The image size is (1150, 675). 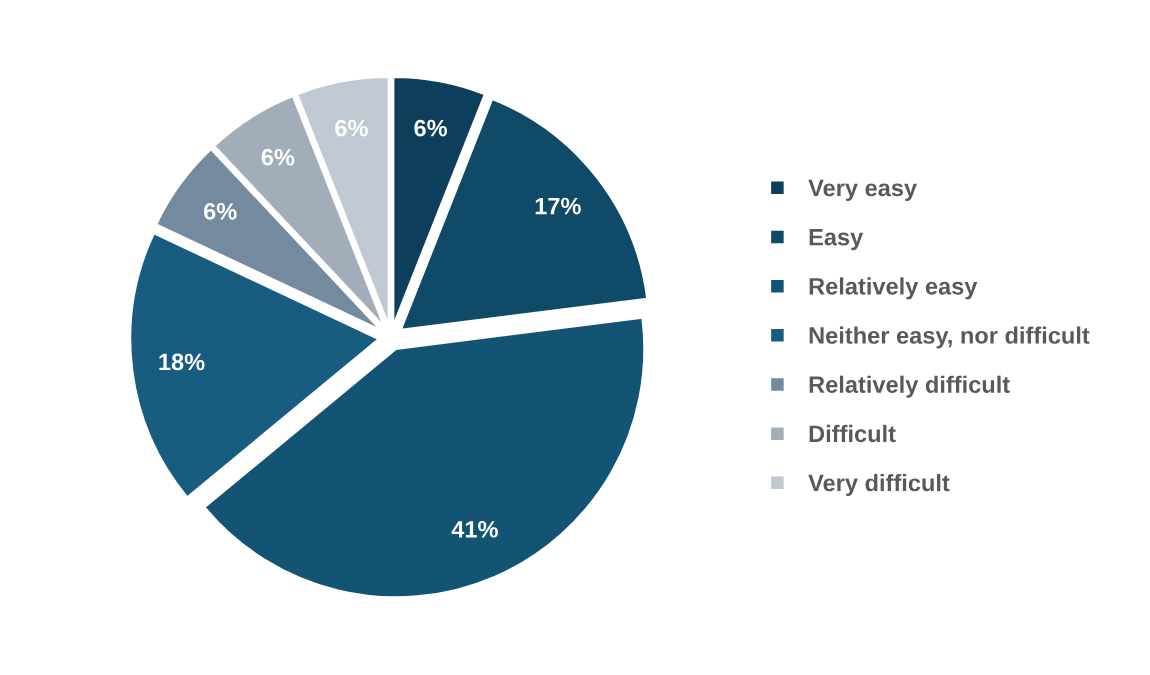 What do you see at coordinates (182, 362) in the screenshot?
I see `data-label: 18%` at bounding box center [182, 362].